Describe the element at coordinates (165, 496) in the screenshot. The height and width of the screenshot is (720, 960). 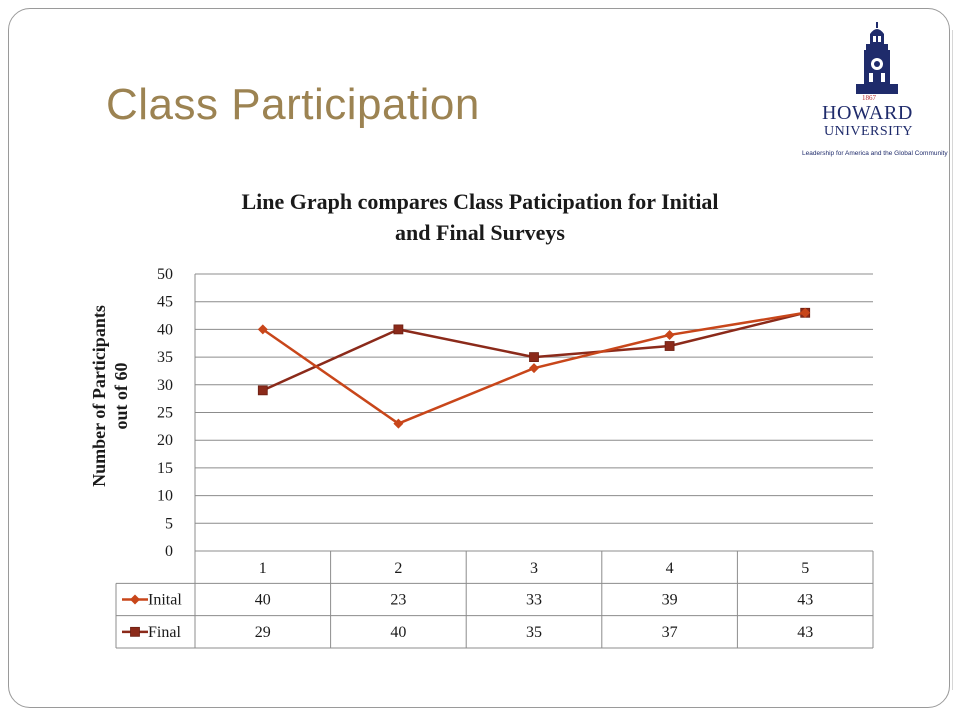
I see `y-tick-label: 10` at that location.